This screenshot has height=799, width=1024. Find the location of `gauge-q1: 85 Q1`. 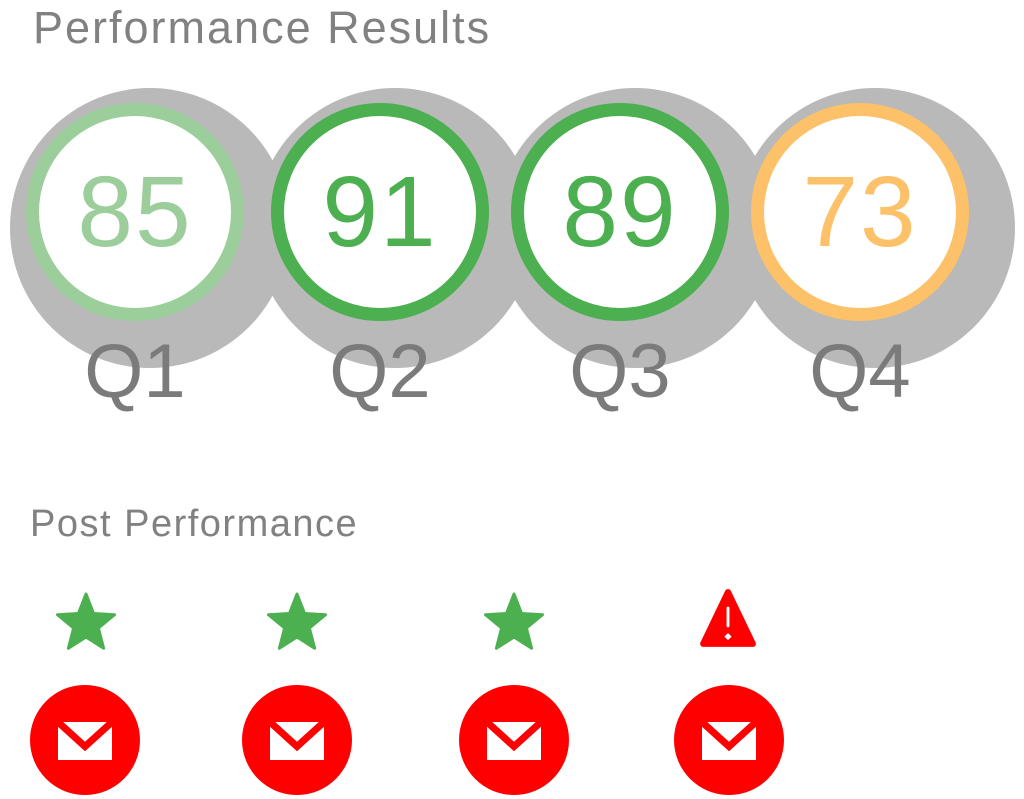

gauge-q1: 85 Q1 is located at coordinates (150, 249).